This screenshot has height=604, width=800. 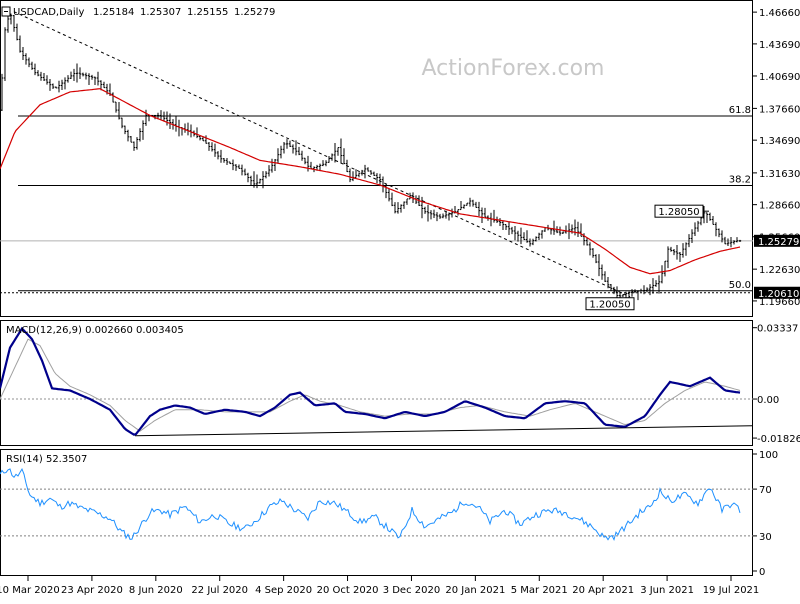 I want to click on rsi-y-tick-label: 100, so click(x=768, y=455).